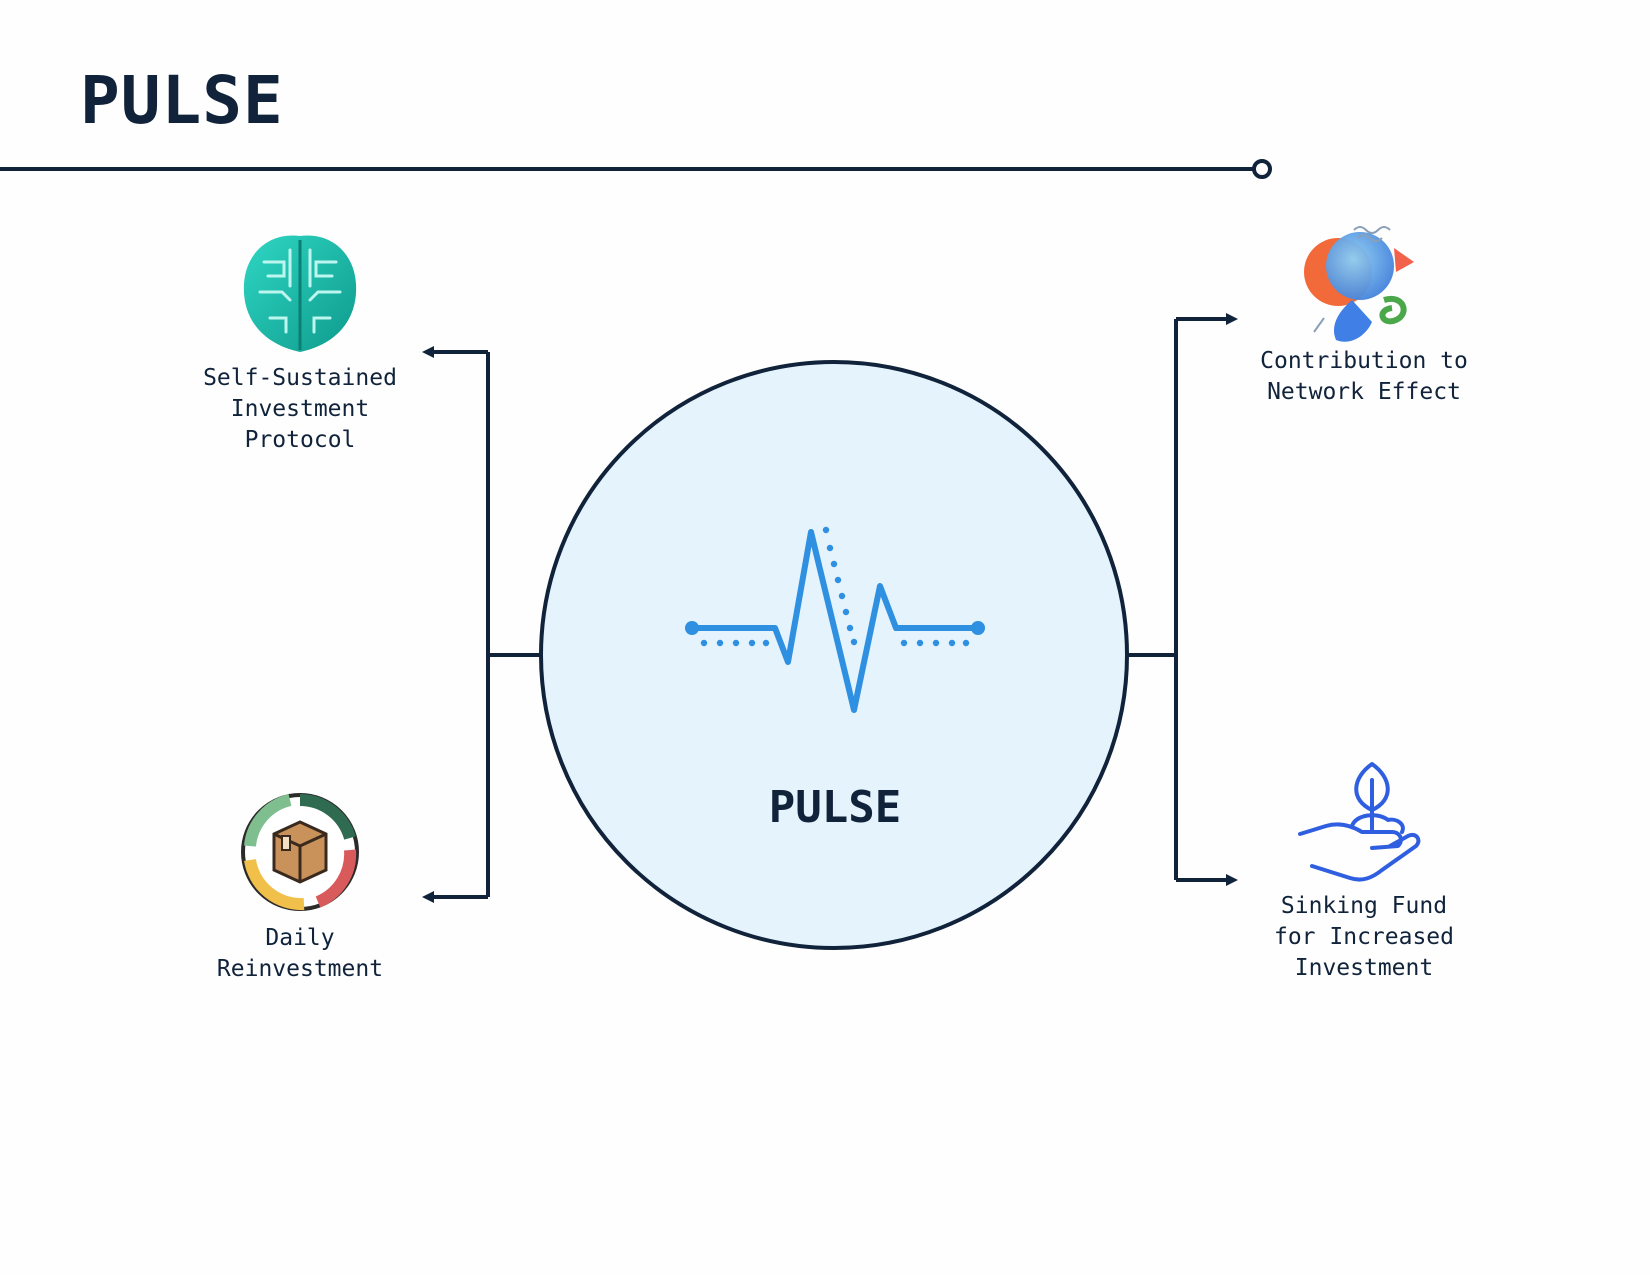 The height and width of the screenshot is (1275, 1650). Describe the element at coordinates (1359, 284) in the screenshot. I see `head-network-icon` at that location.